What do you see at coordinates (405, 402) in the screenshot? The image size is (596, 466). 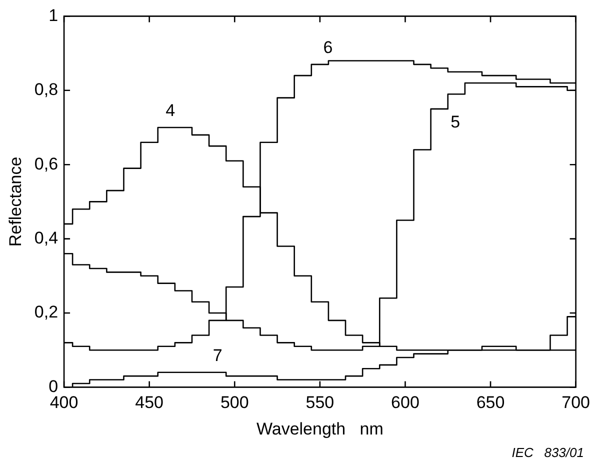 I see `x-tick-label: 600` at bounding box center [405, 402].